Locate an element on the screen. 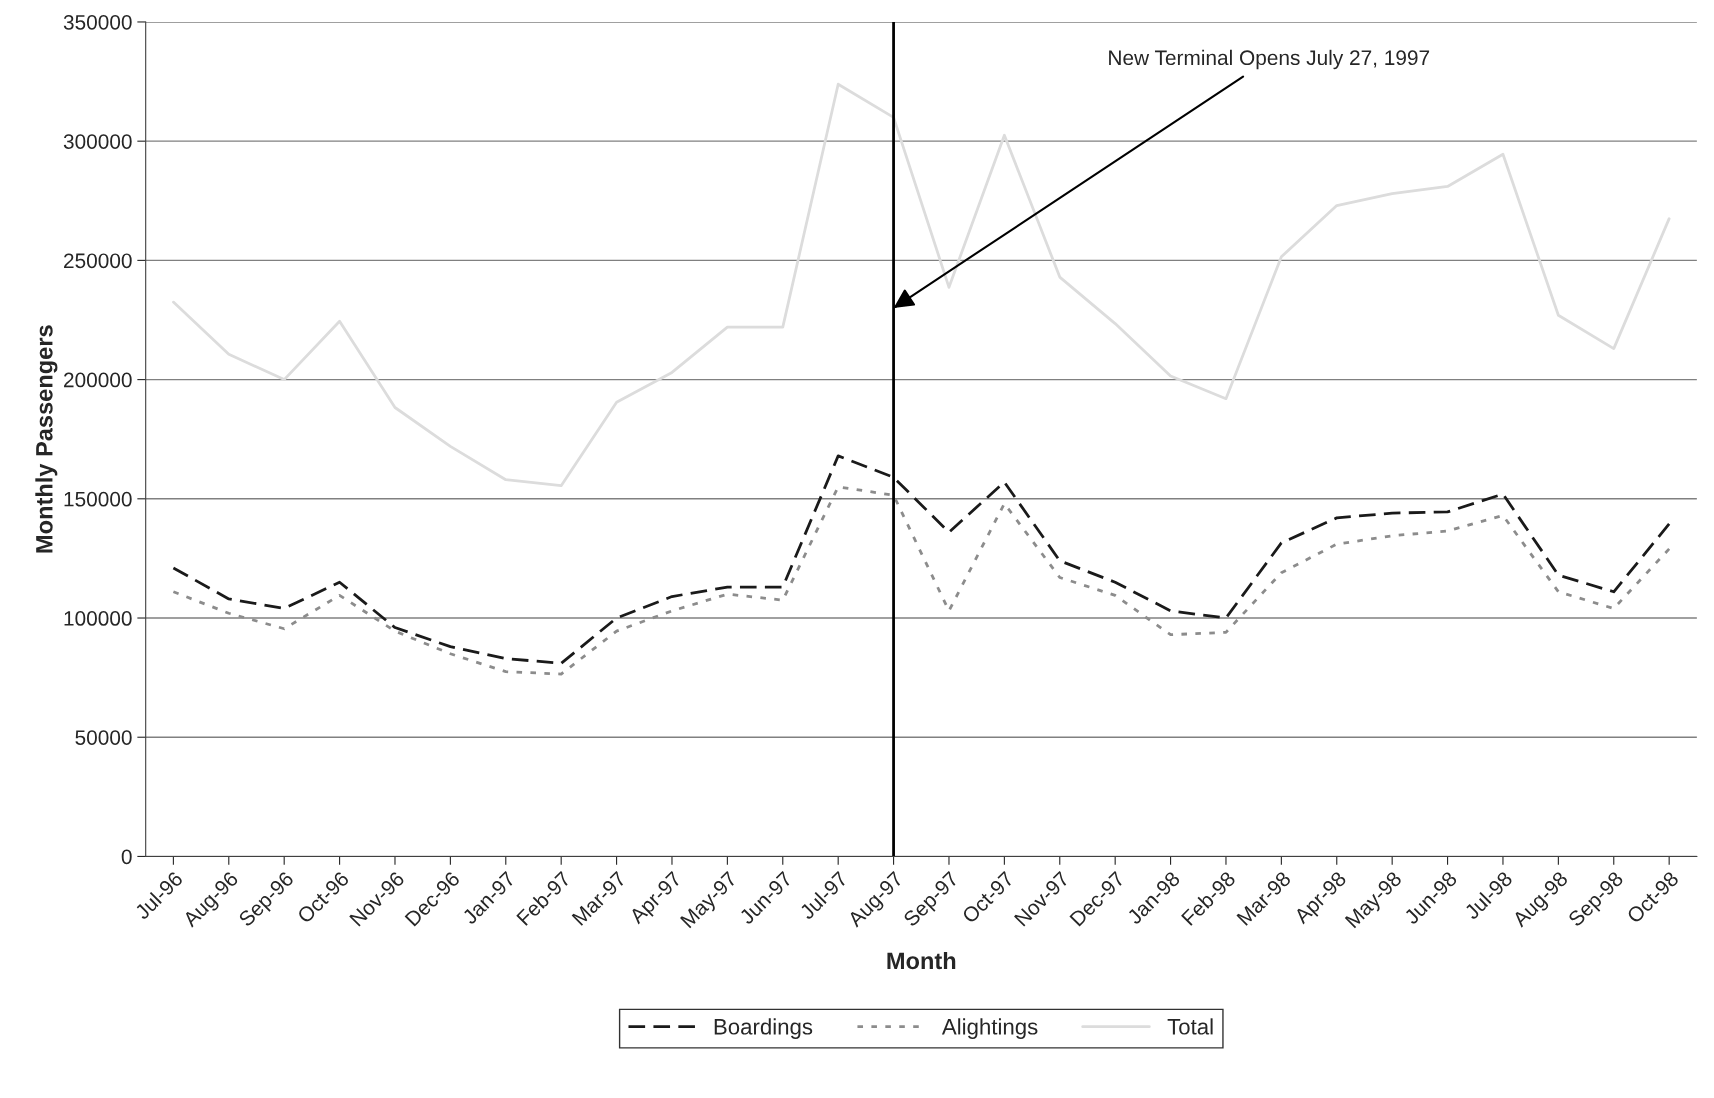 This screenshot has height=1098, width=1714. legend-label: Boardings is located at coordinates (763, 1029).